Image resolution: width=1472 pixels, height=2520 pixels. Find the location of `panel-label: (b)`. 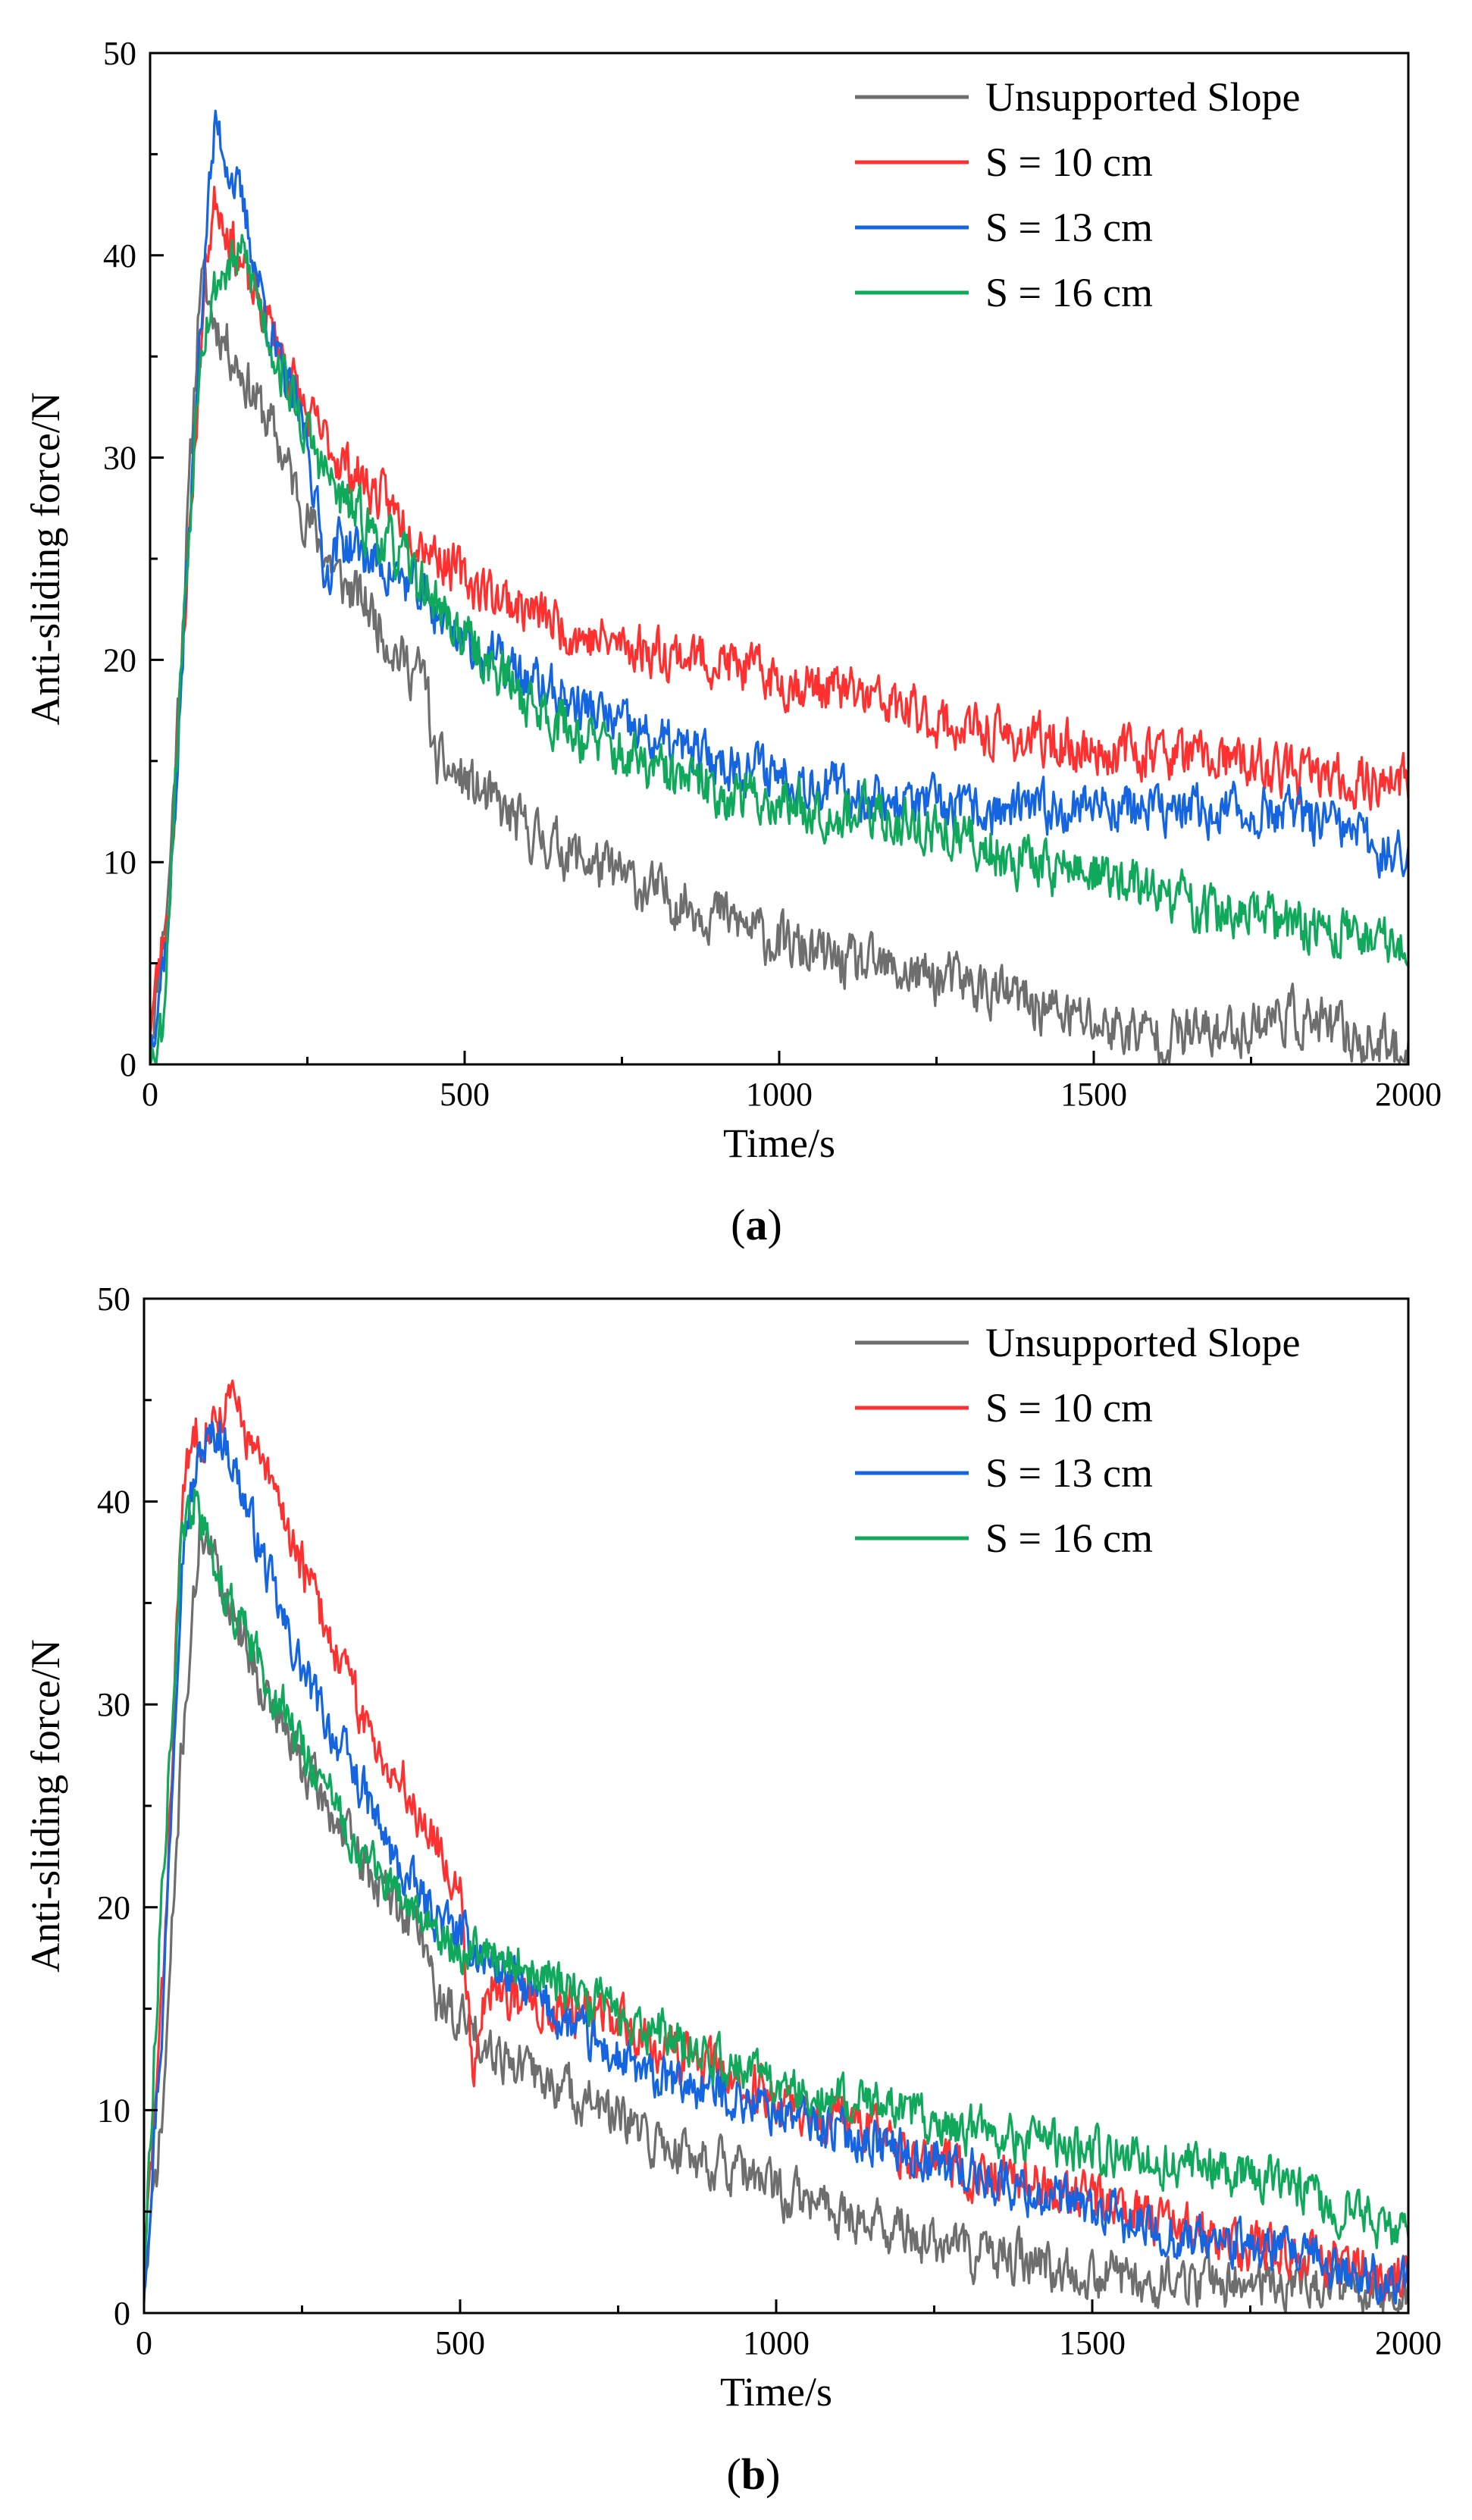

panel-label: (b) is located at coordinates (754, 2474).